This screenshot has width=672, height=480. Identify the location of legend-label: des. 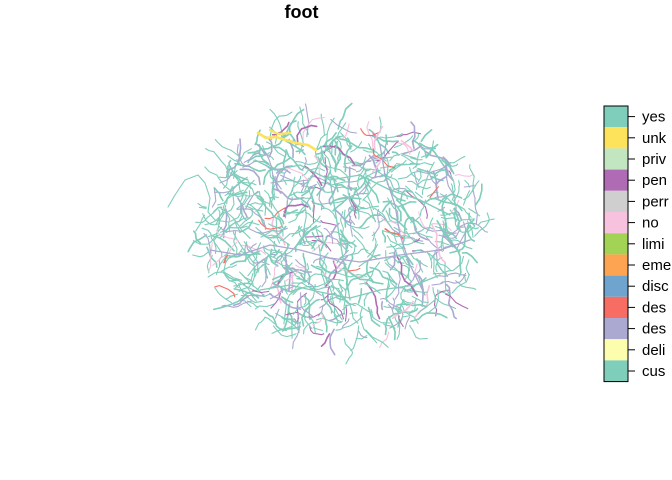
(654, 307).